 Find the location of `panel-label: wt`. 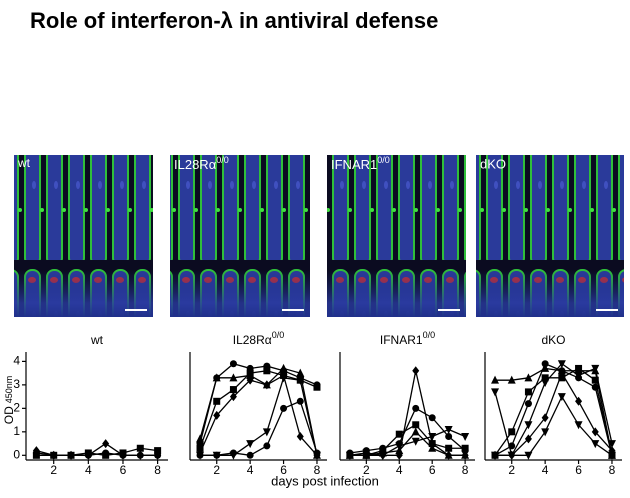

panel-label: wt is located at coordinates (24, 163).